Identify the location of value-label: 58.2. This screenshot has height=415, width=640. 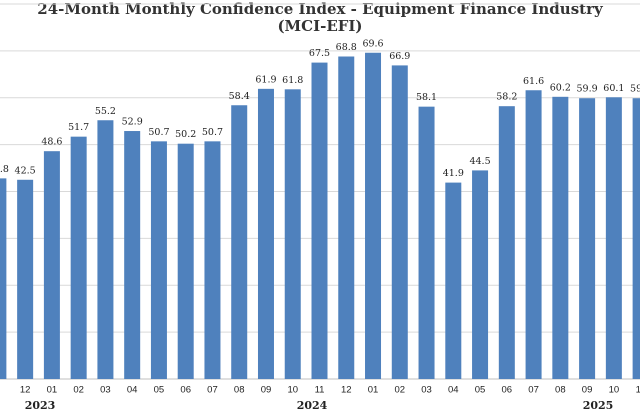
(506, 97).